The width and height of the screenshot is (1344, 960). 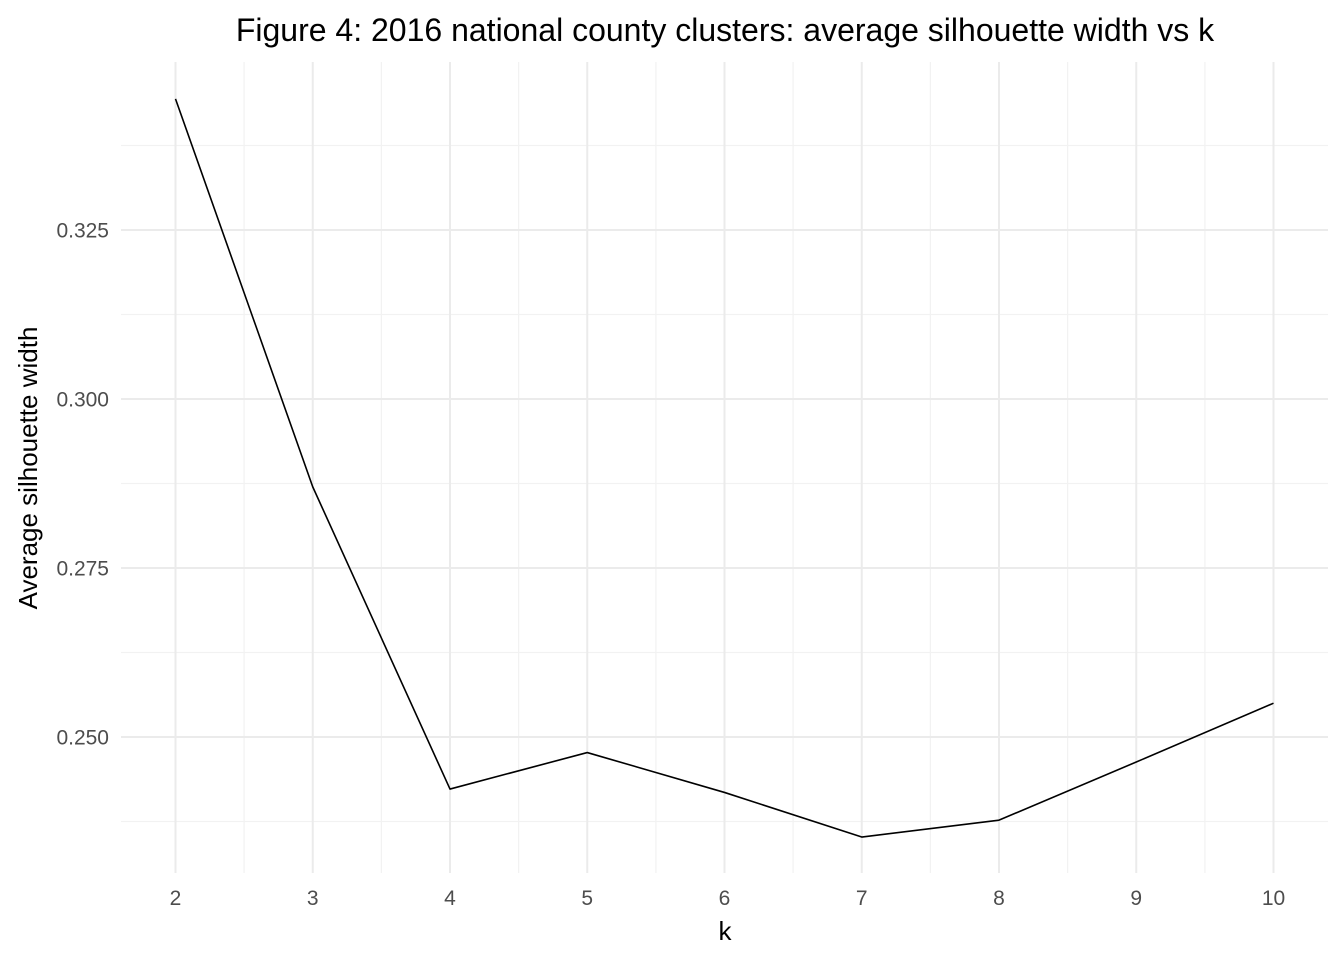 What do you see at coordinates (1136, 898) in the screenshot?
I see `x-tick-label: 9` at bounding box center [1136, 898].